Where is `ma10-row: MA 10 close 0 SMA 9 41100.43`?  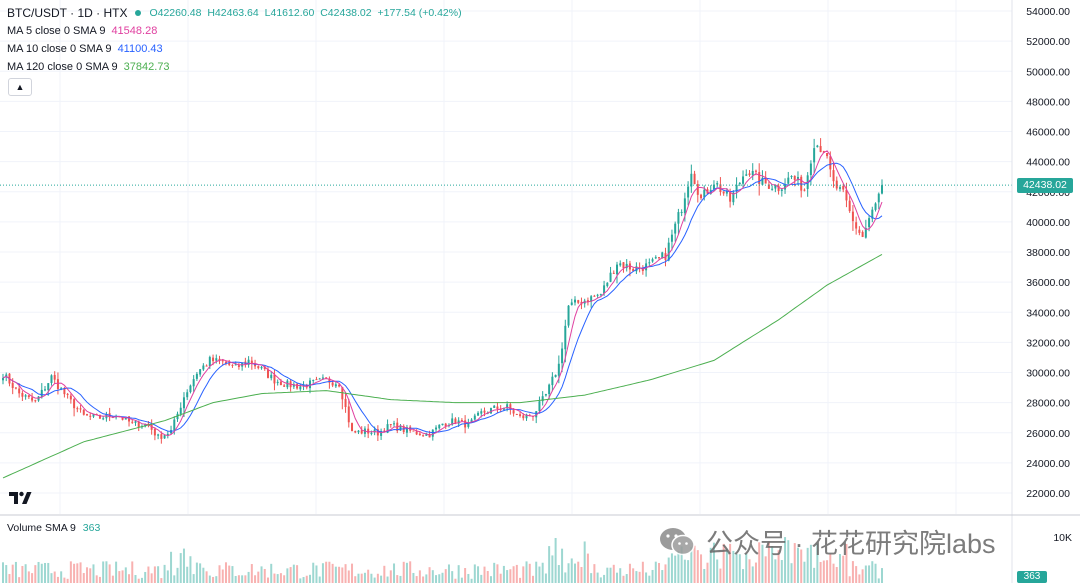
ma10-row: MA 10 close 0 SMA 9 41100.43 is located at coordinates (236, 49).